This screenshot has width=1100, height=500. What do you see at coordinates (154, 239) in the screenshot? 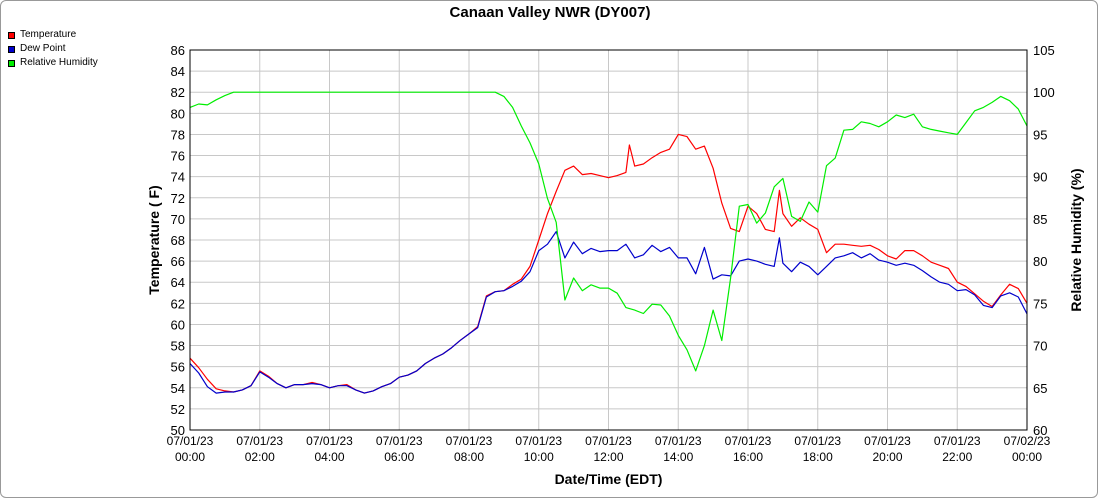
I see `y-axis-label: Temperature ( F)` at bounding box center [154, 239].